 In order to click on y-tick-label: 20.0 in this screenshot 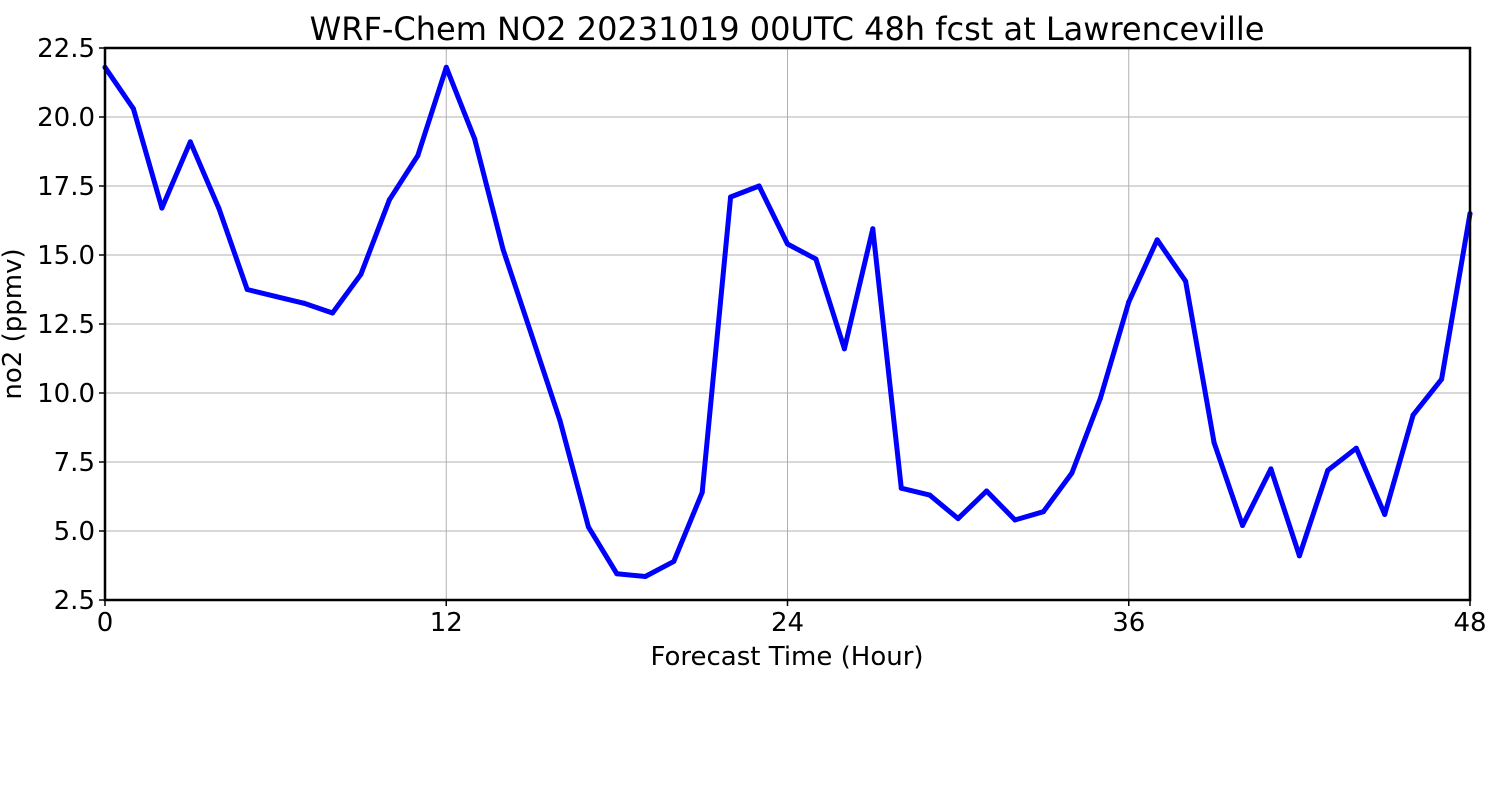, I will do `click(66, 118)`.